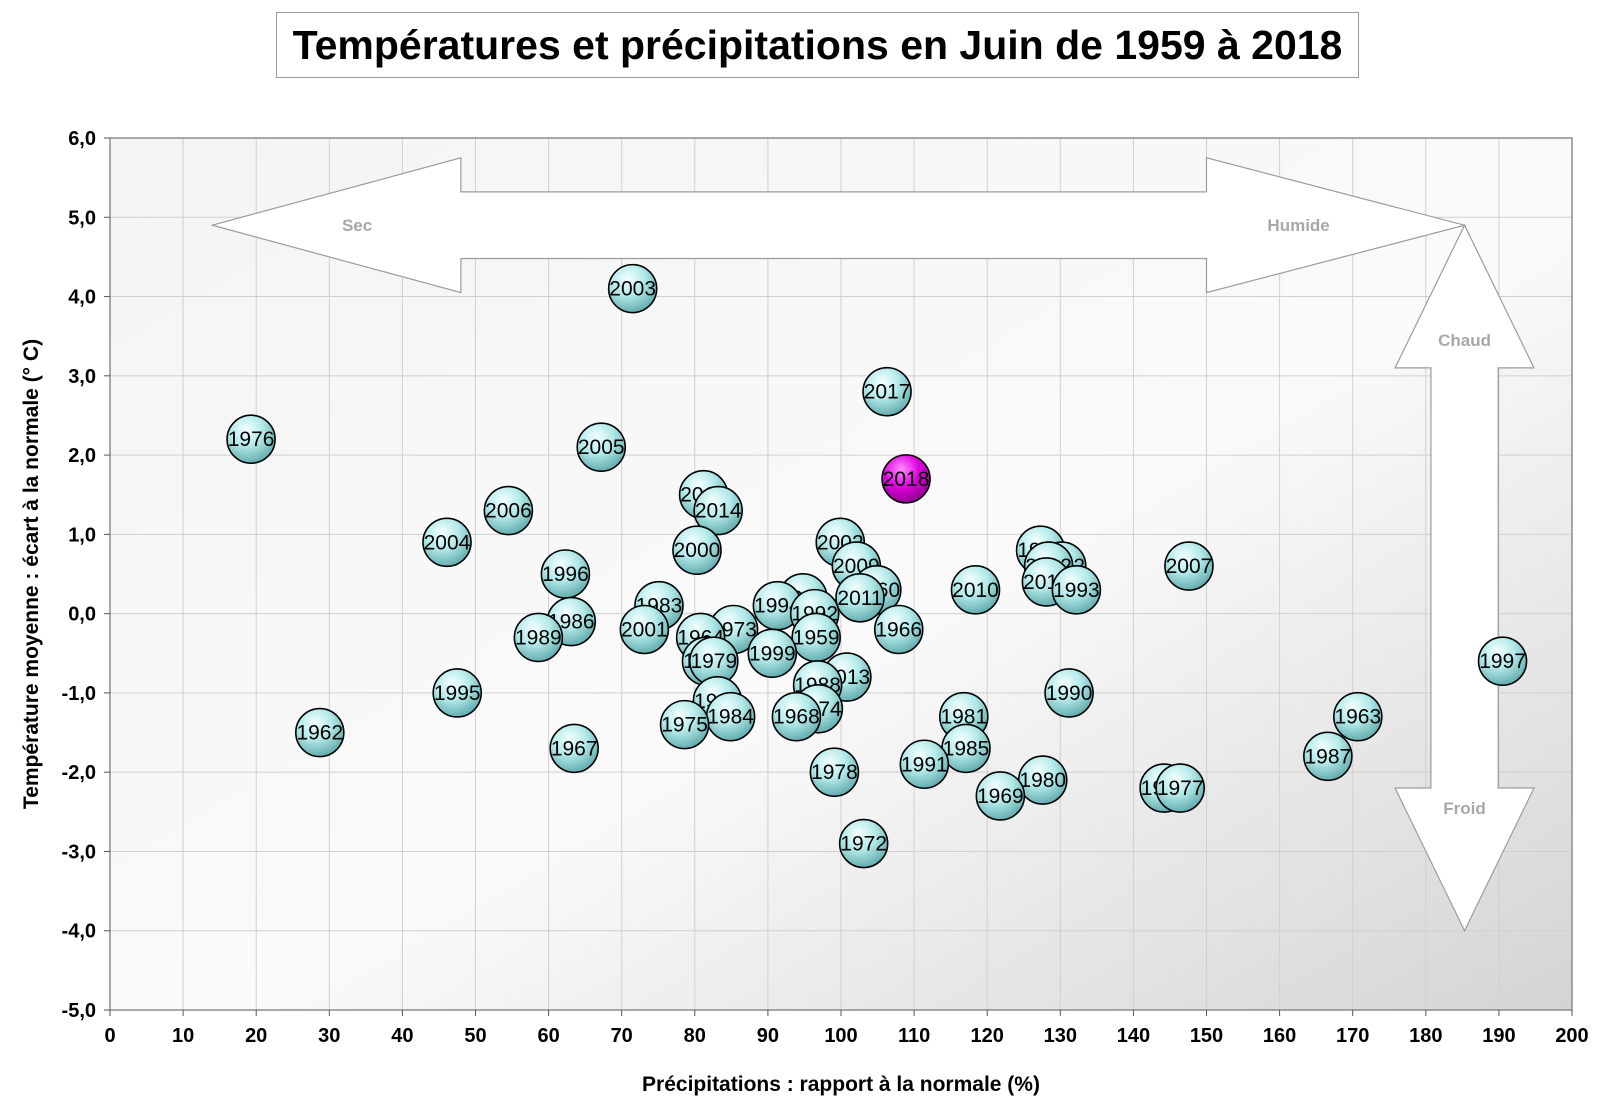 This screenshot has height=1109, width=1600. I want to click on data-point-2018-4: 2018, so click(906, 479).